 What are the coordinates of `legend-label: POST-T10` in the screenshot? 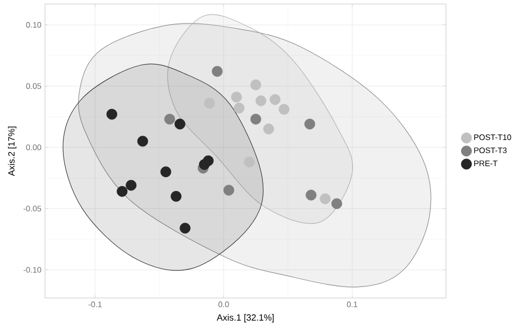 It's located at (493, 137).